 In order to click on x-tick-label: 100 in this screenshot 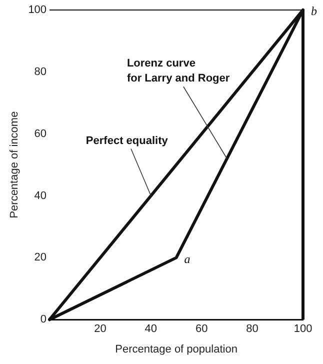, I will do `click(303, 329)`.